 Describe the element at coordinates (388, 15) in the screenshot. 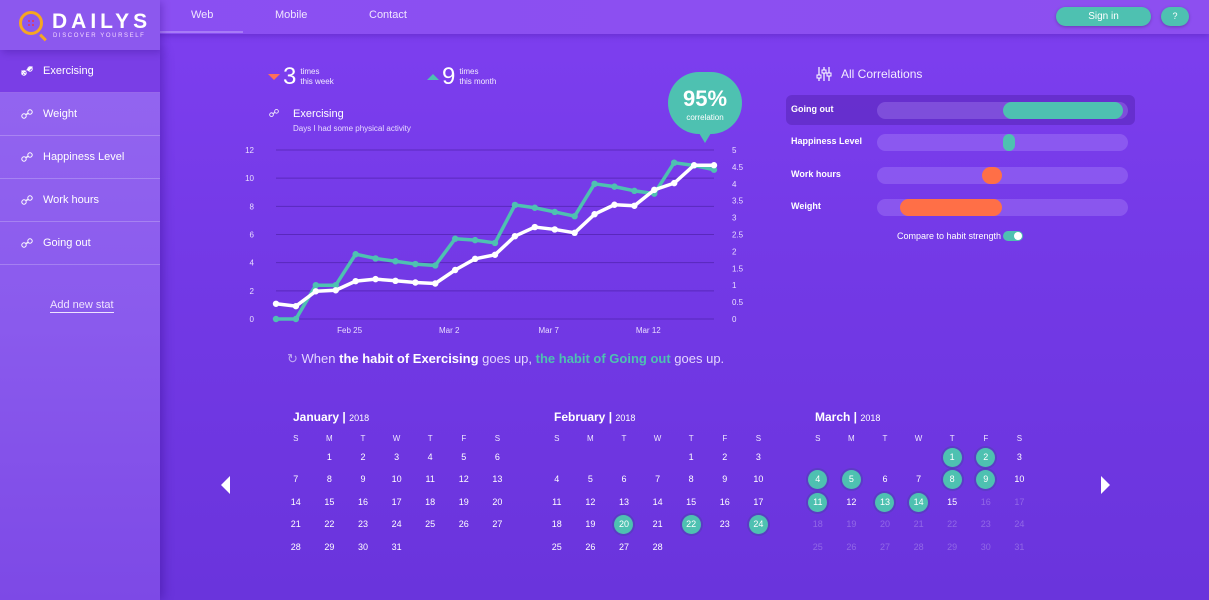

I see `tab-contact: Contact` at that location.